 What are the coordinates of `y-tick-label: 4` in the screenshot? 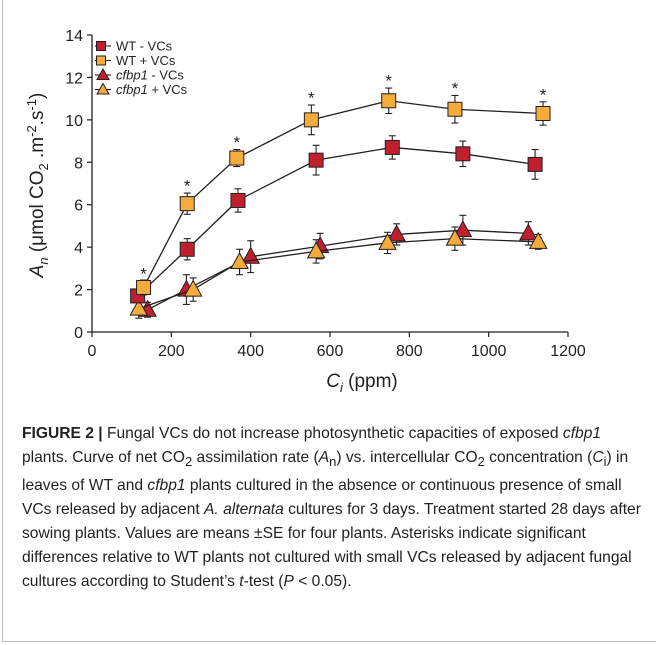 It's located at (78, 248).